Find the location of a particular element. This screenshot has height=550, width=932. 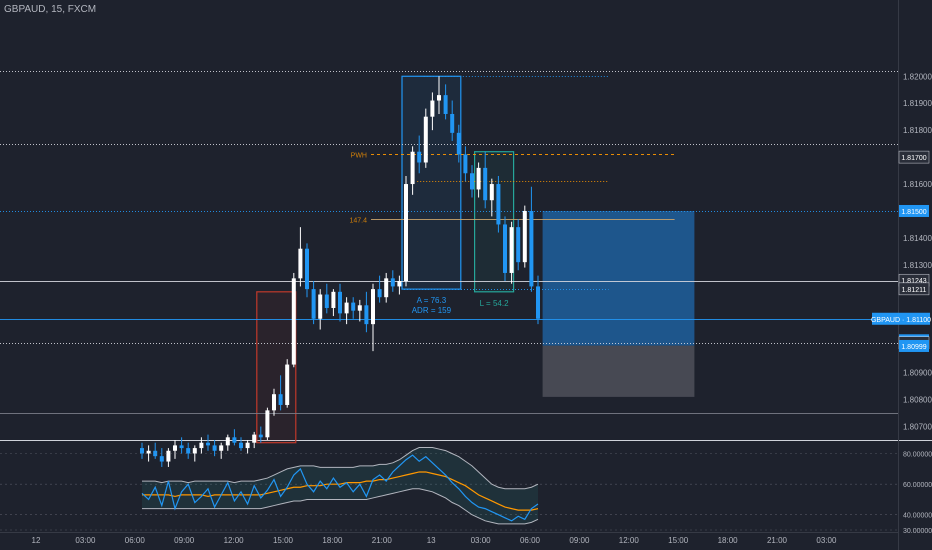

price-tick-label: 1.80900 is located at coordinates (917, 373).